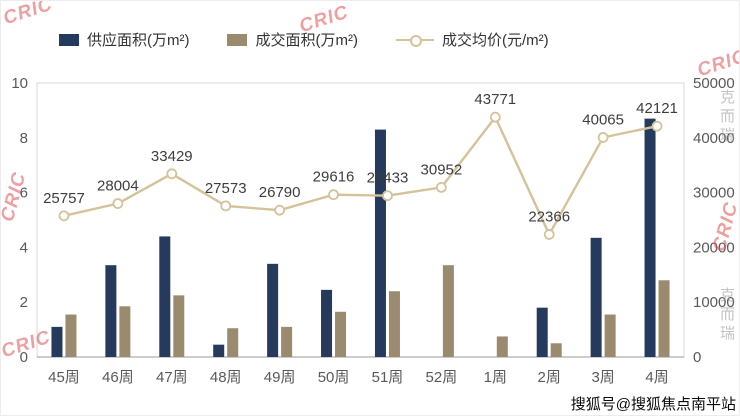 This screenshot has width=740, height=416. What do you see at coordinates (24, 247) in the screenshot?
I see `left-axis-tick: 4` at bounding box center [24, 247].